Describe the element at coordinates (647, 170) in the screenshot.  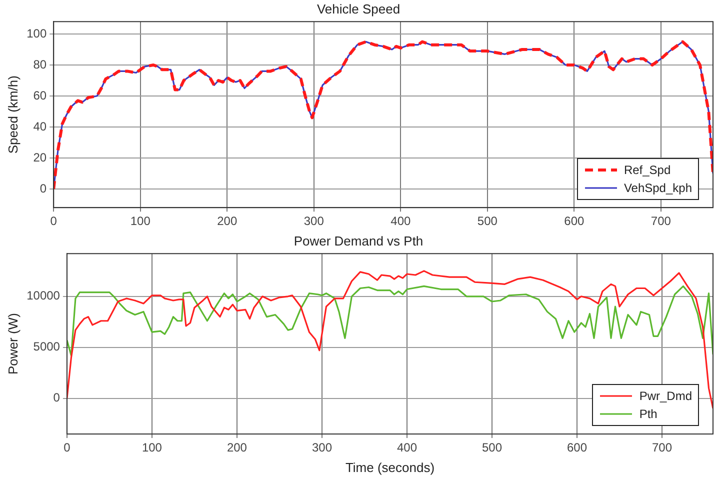
I see `legend-label: Ref_Spd` at that location.